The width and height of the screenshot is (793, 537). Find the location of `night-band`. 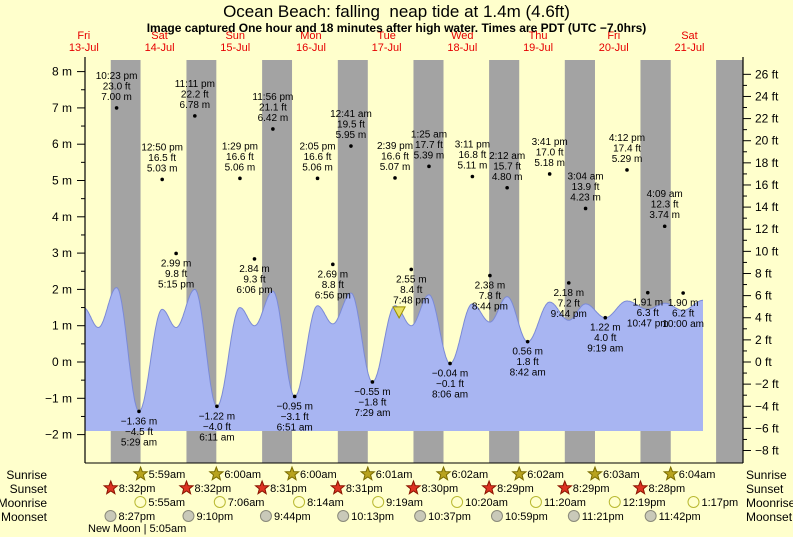

night-band is located at coordinates (729, 261).